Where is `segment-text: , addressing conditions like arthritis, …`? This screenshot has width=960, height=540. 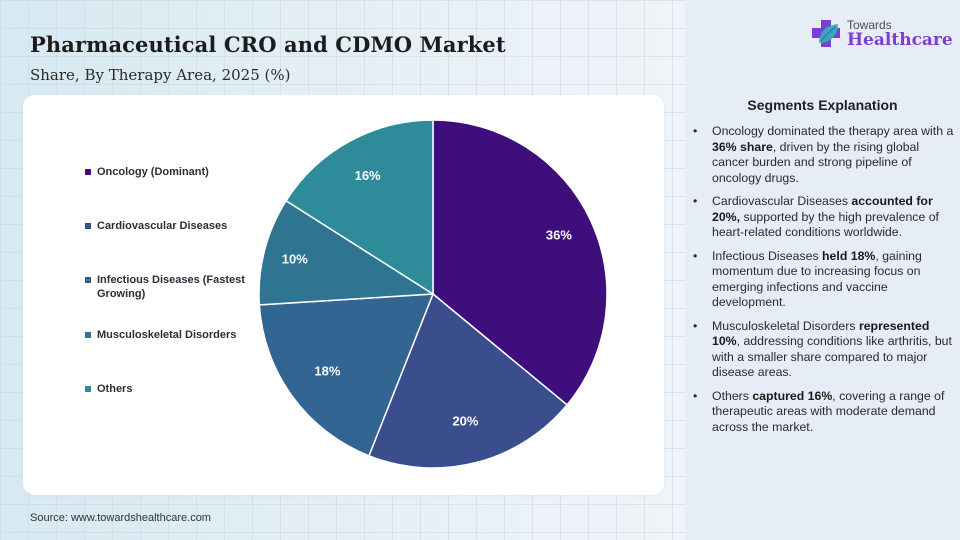 segment-text: , addressing conditions like arthritis, … is located at coordinates (832, 356).